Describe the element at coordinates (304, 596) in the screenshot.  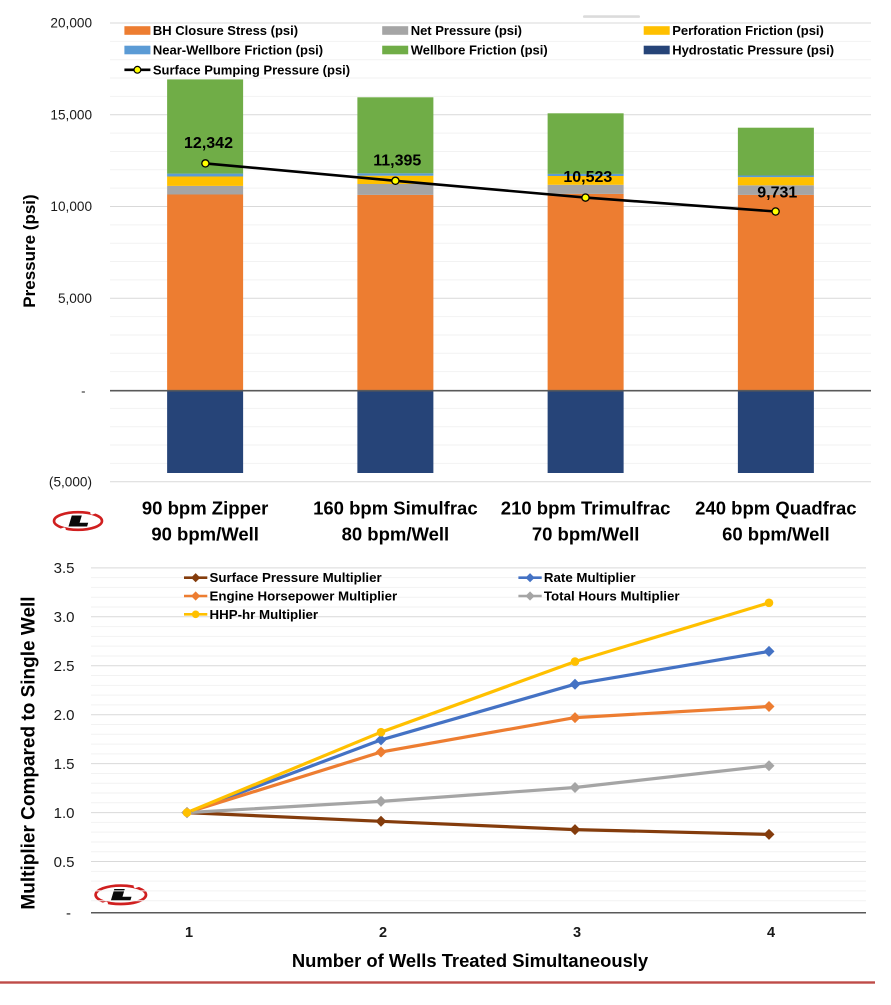
I see `svg-text: Engine Horsepower Multiplier` at that location.